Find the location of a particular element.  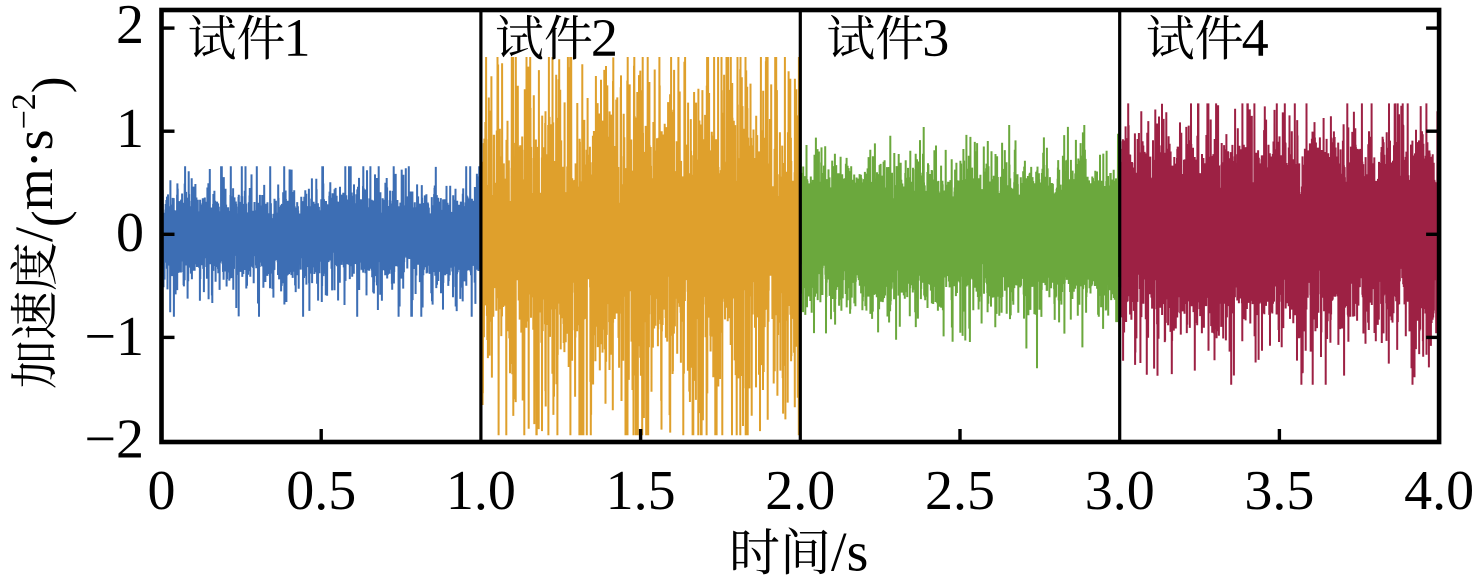

svg-text: −1 is located at coordinates (114, 337).